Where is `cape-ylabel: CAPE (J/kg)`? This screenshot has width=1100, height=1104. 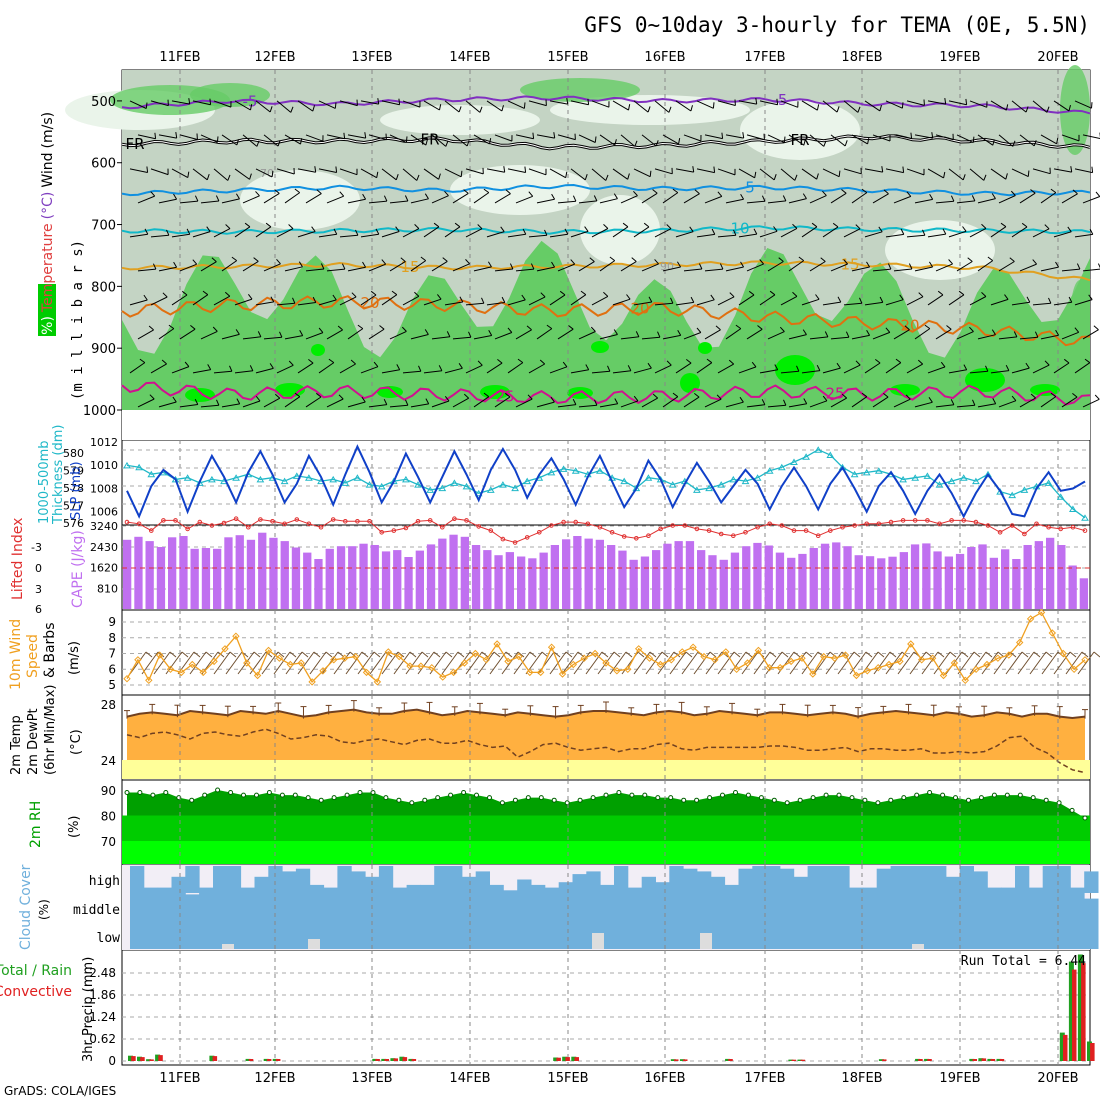
cape-ylabel: CAPE (J/kg) is located at coordinates (78, 569).